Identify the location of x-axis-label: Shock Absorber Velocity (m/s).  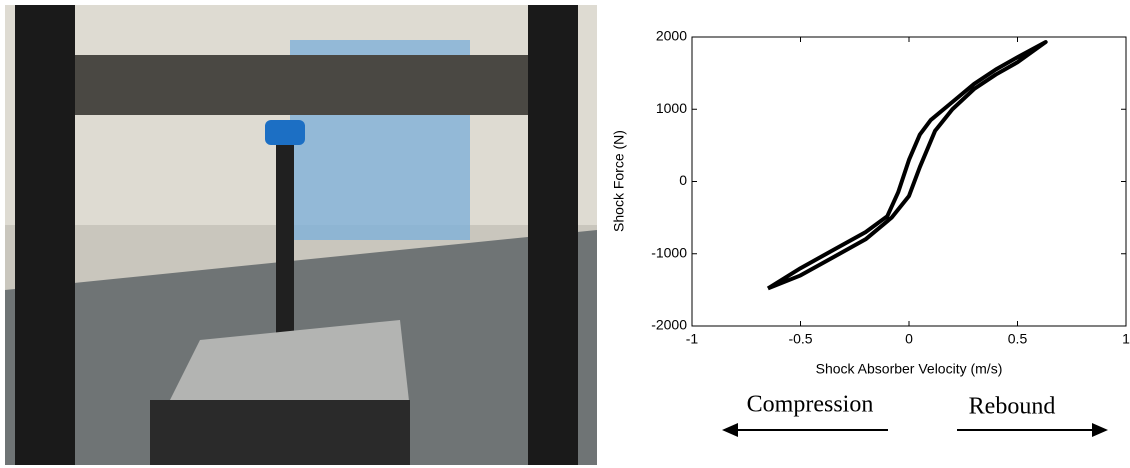
(909, 369).